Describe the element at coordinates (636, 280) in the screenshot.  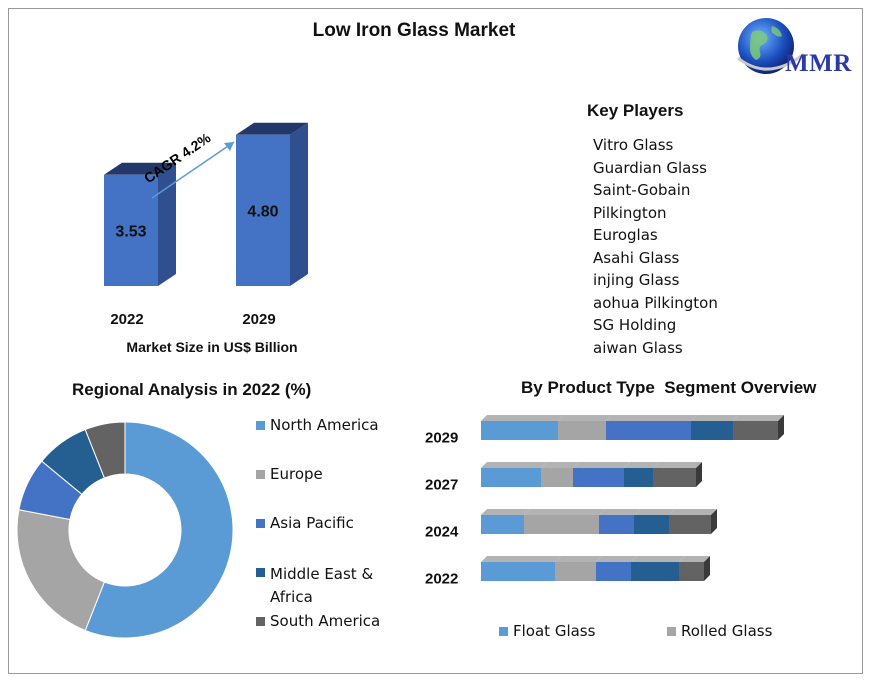
I see `player-item: injing Glass` at that location.